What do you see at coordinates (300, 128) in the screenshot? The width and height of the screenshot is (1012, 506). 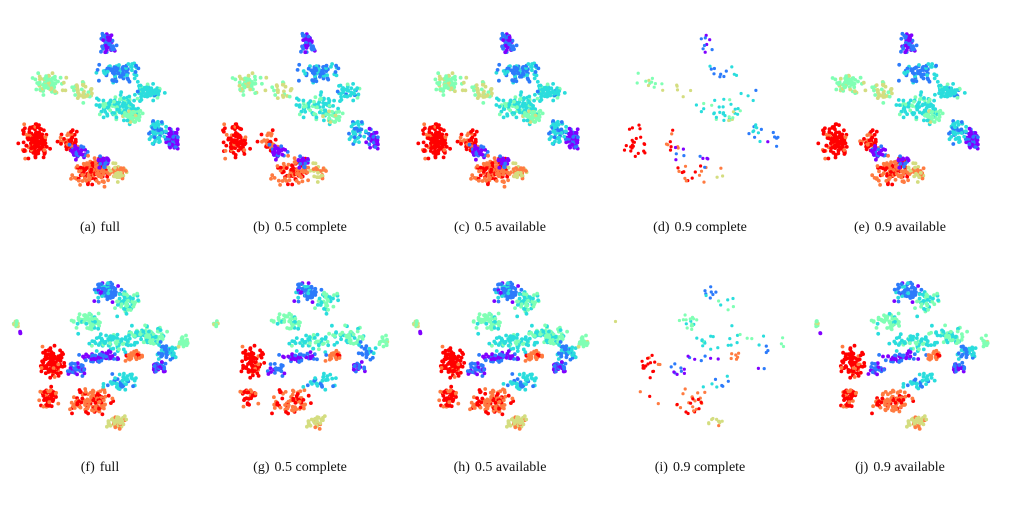 I see `panel-b: (b) 0.5 complete` at bounding box center [300, 128].